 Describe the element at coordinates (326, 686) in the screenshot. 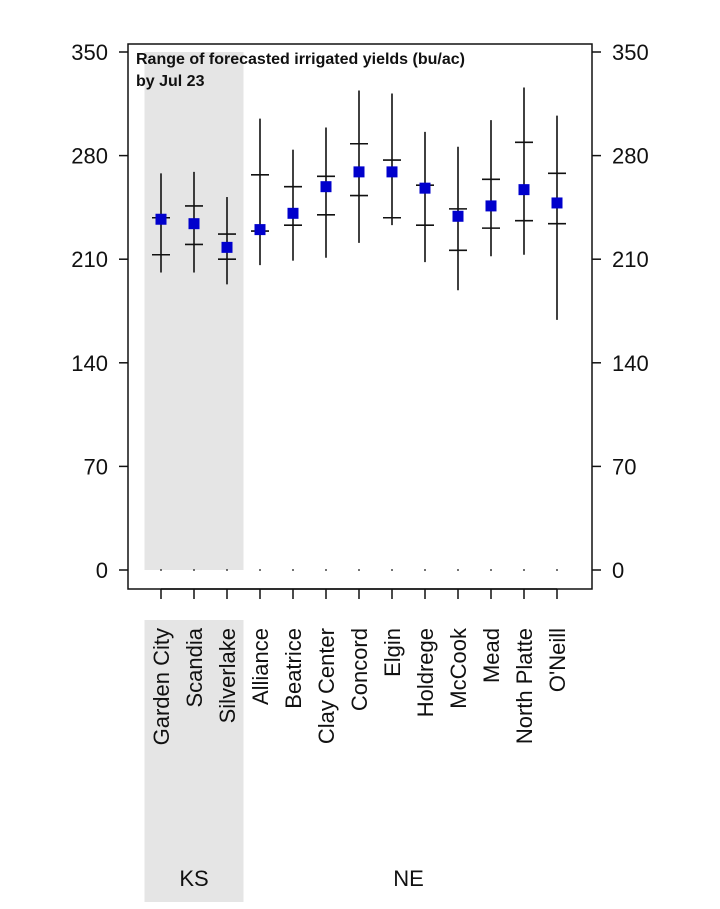

I see `category-label: Clay Center` at that location.